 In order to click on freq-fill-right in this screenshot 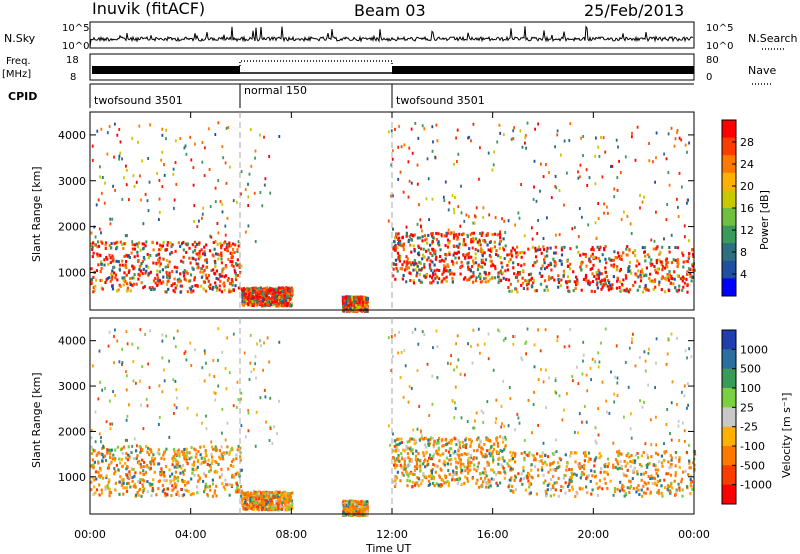, I will do `click(543, 70)`.